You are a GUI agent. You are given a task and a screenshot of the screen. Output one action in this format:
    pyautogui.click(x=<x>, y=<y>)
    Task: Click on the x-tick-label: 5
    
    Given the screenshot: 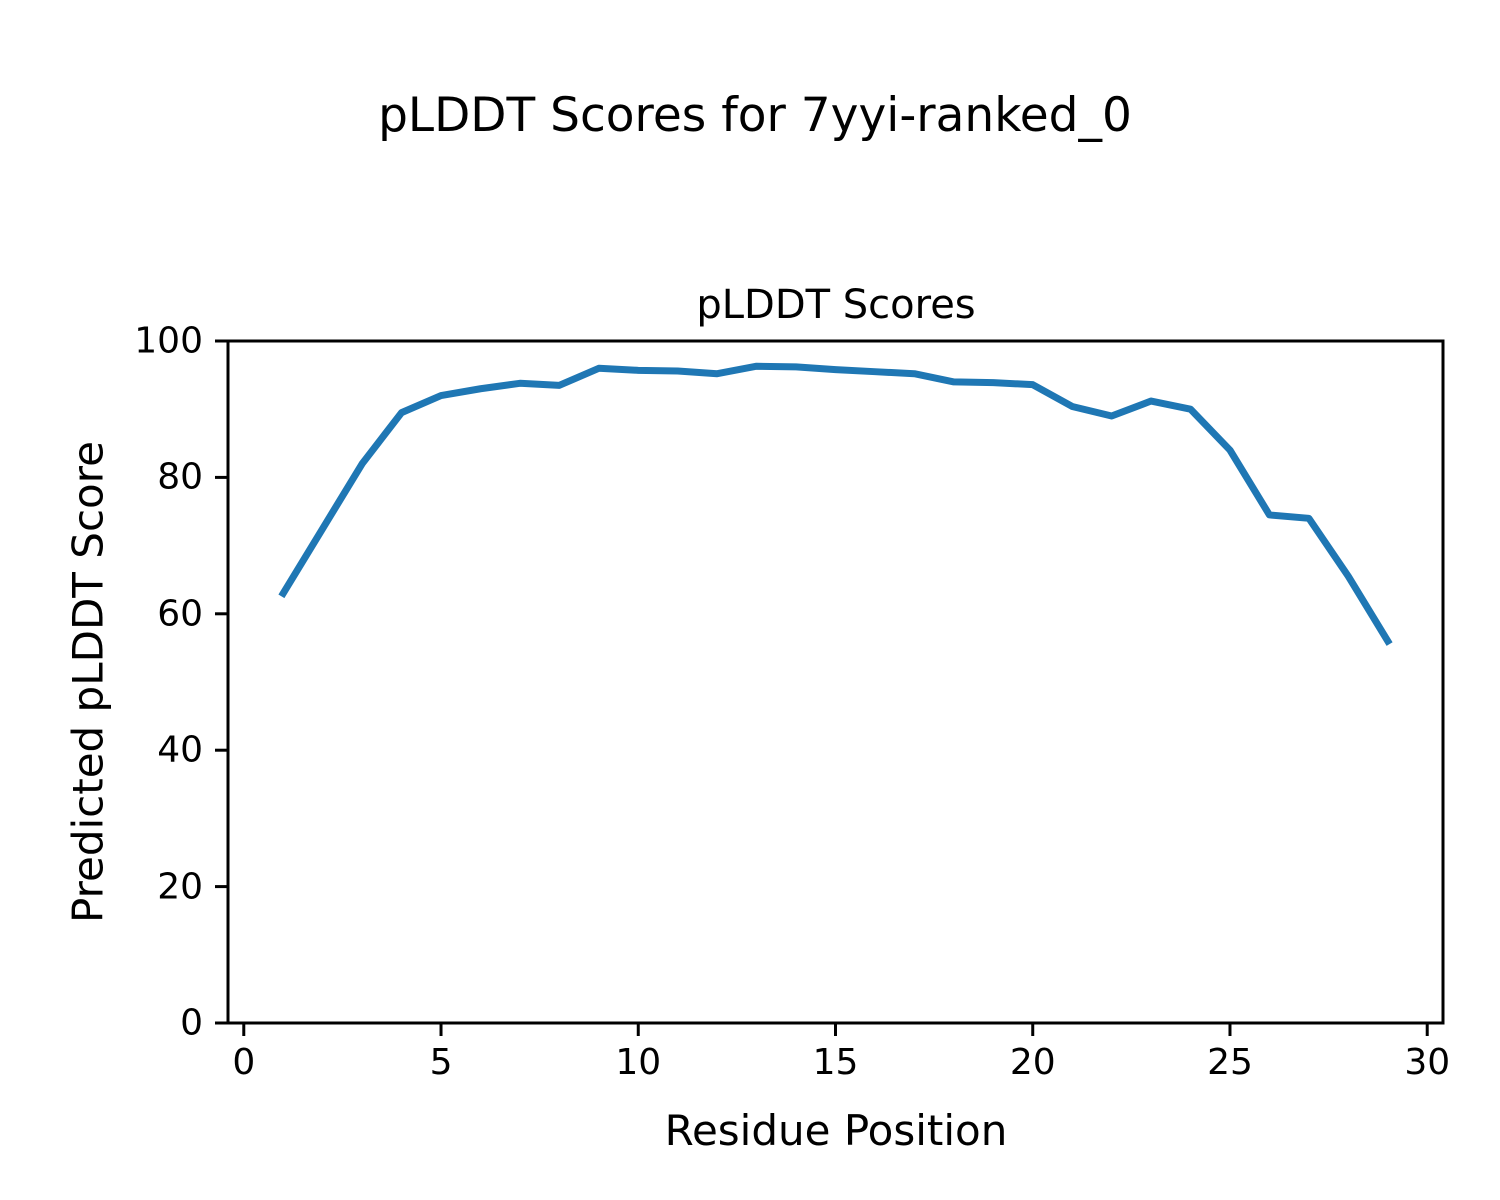 What is the action you would take?
    pyautogui.click(x=441, y=1062)
    